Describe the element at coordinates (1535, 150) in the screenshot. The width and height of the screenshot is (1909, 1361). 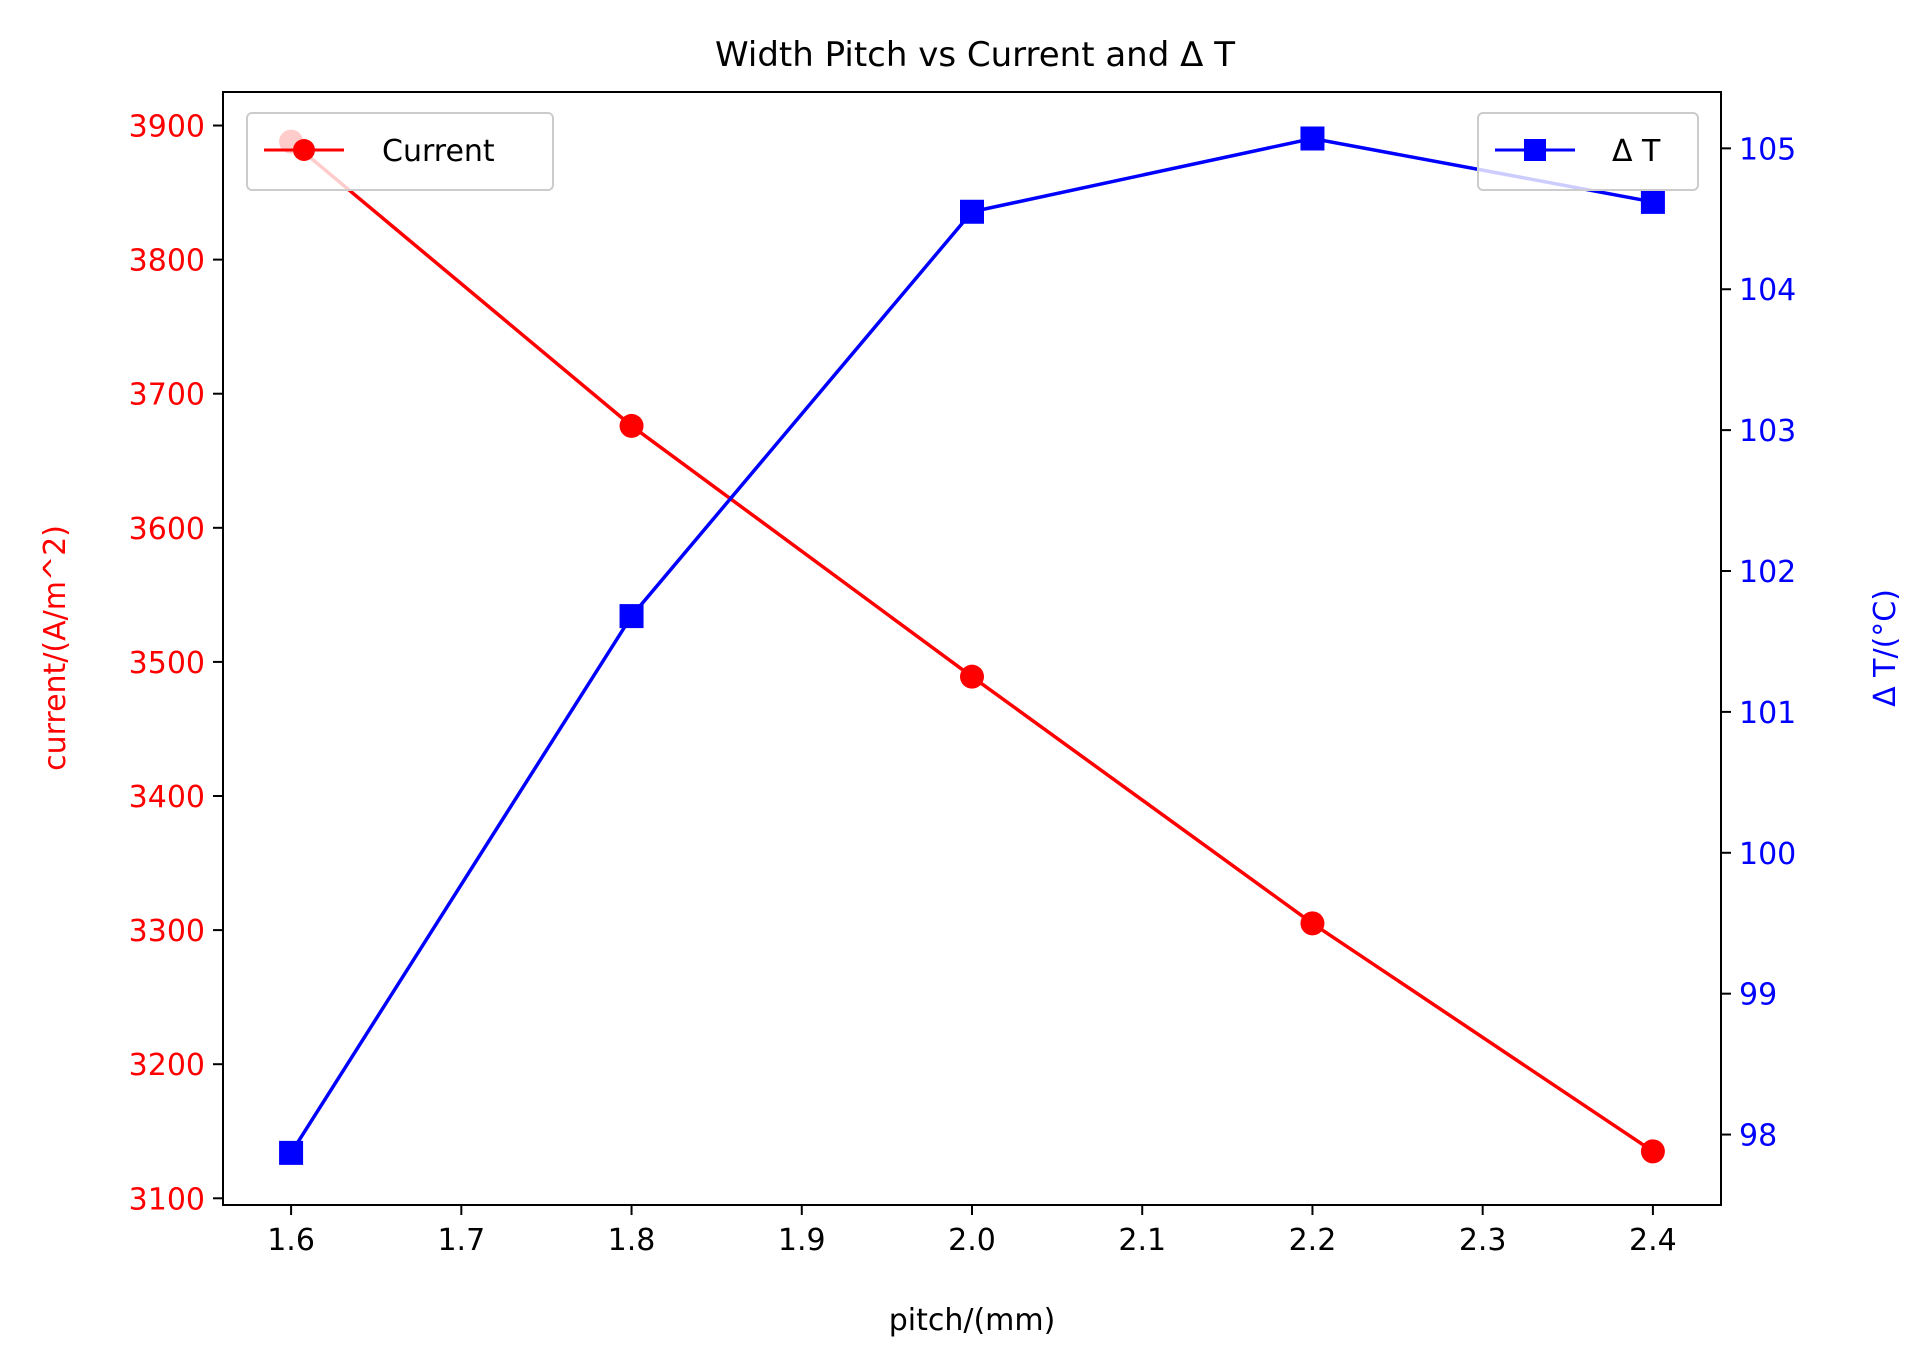
I see `legend-delta-t-marker` at that location.